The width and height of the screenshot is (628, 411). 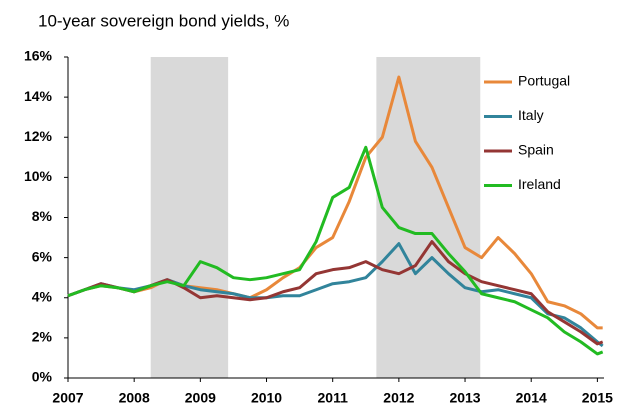 I want to click on legend-label: Italy, so click(x=531, y=115).